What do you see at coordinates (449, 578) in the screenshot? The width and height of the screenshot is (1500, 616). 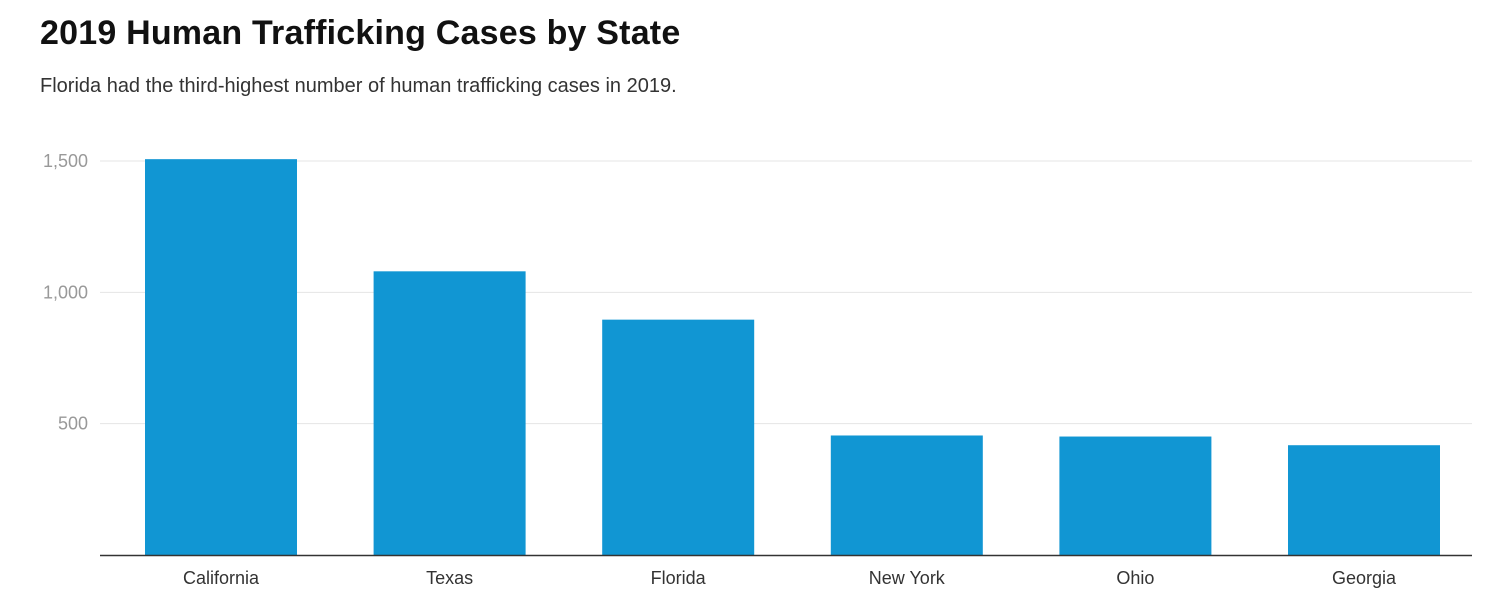 I see `x-category-label: Texas` at bounding box center [449, 578].